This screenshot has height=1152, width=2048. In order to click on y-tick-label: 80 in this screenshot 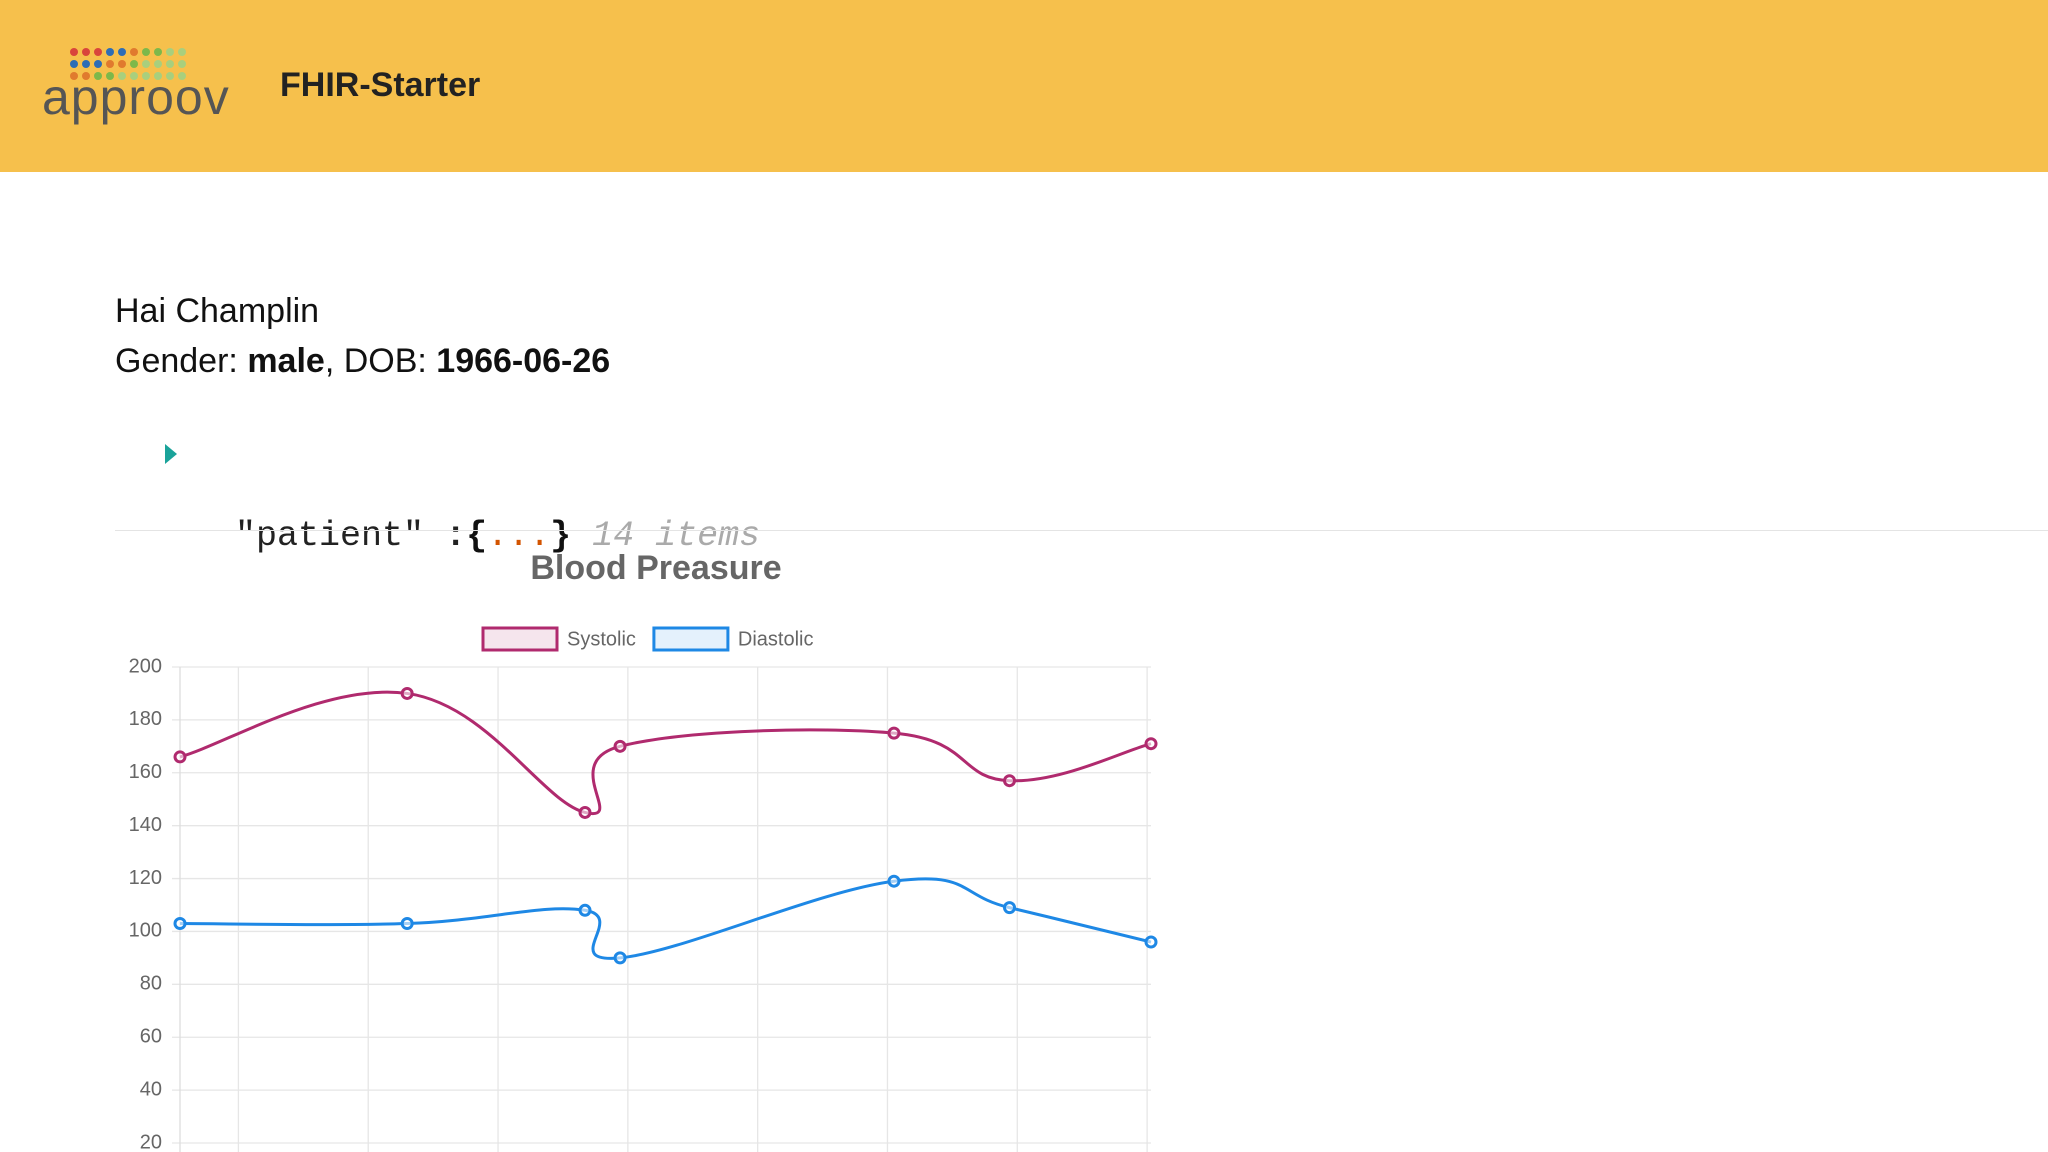, I will do `click(151, 984)`.